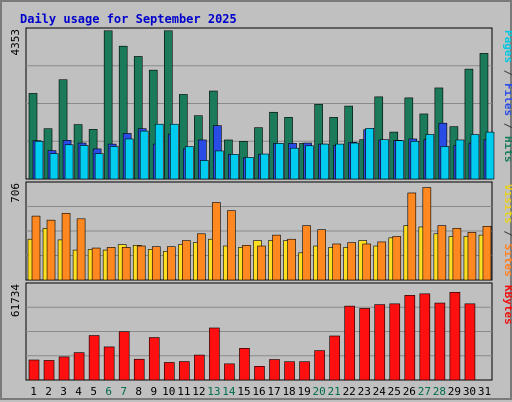 This screenshot has height=402, width=512. I want to click on legend-part-pages-files-hits-1: /, so click(507, 73).